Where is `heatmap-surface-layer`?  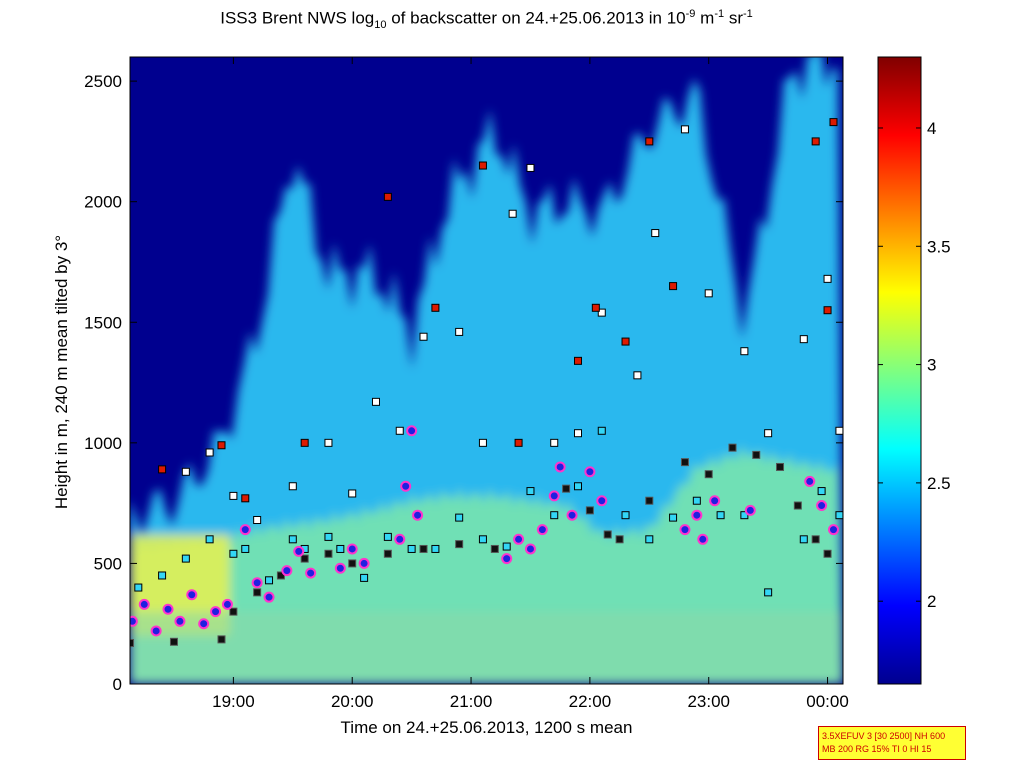 heatmap-surface-layer is located at coordinates (486, 647).